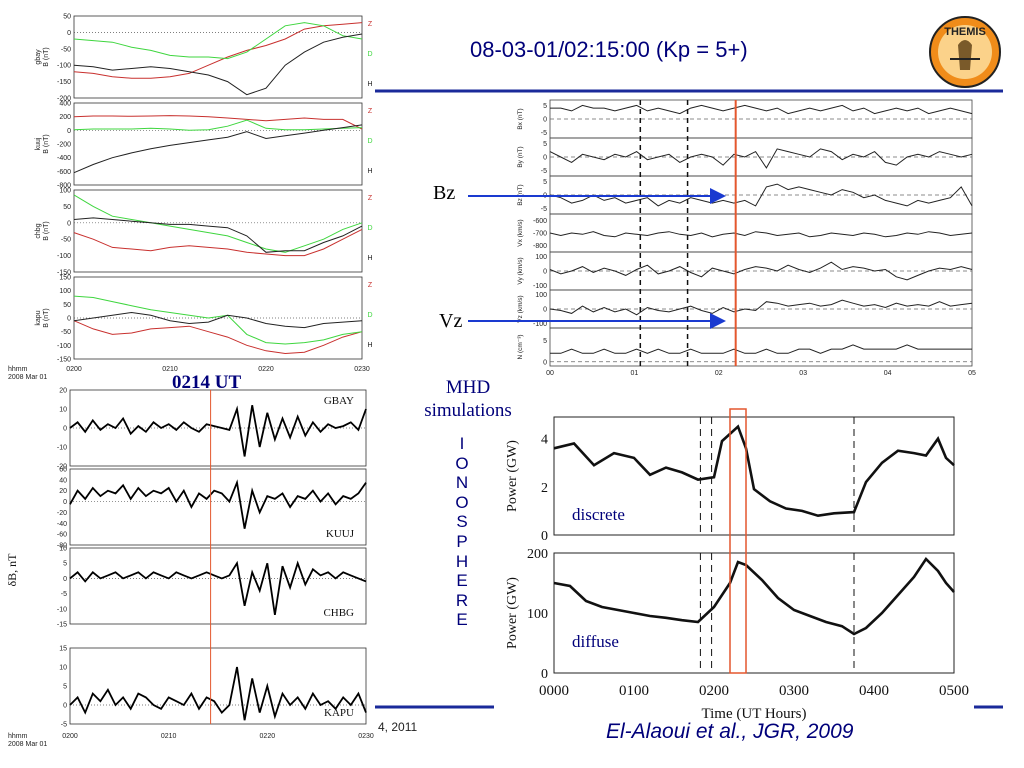  Describe the element at coordinates (965, 32) in the screenshot. I see `logo-text: THEMIS` at that location.